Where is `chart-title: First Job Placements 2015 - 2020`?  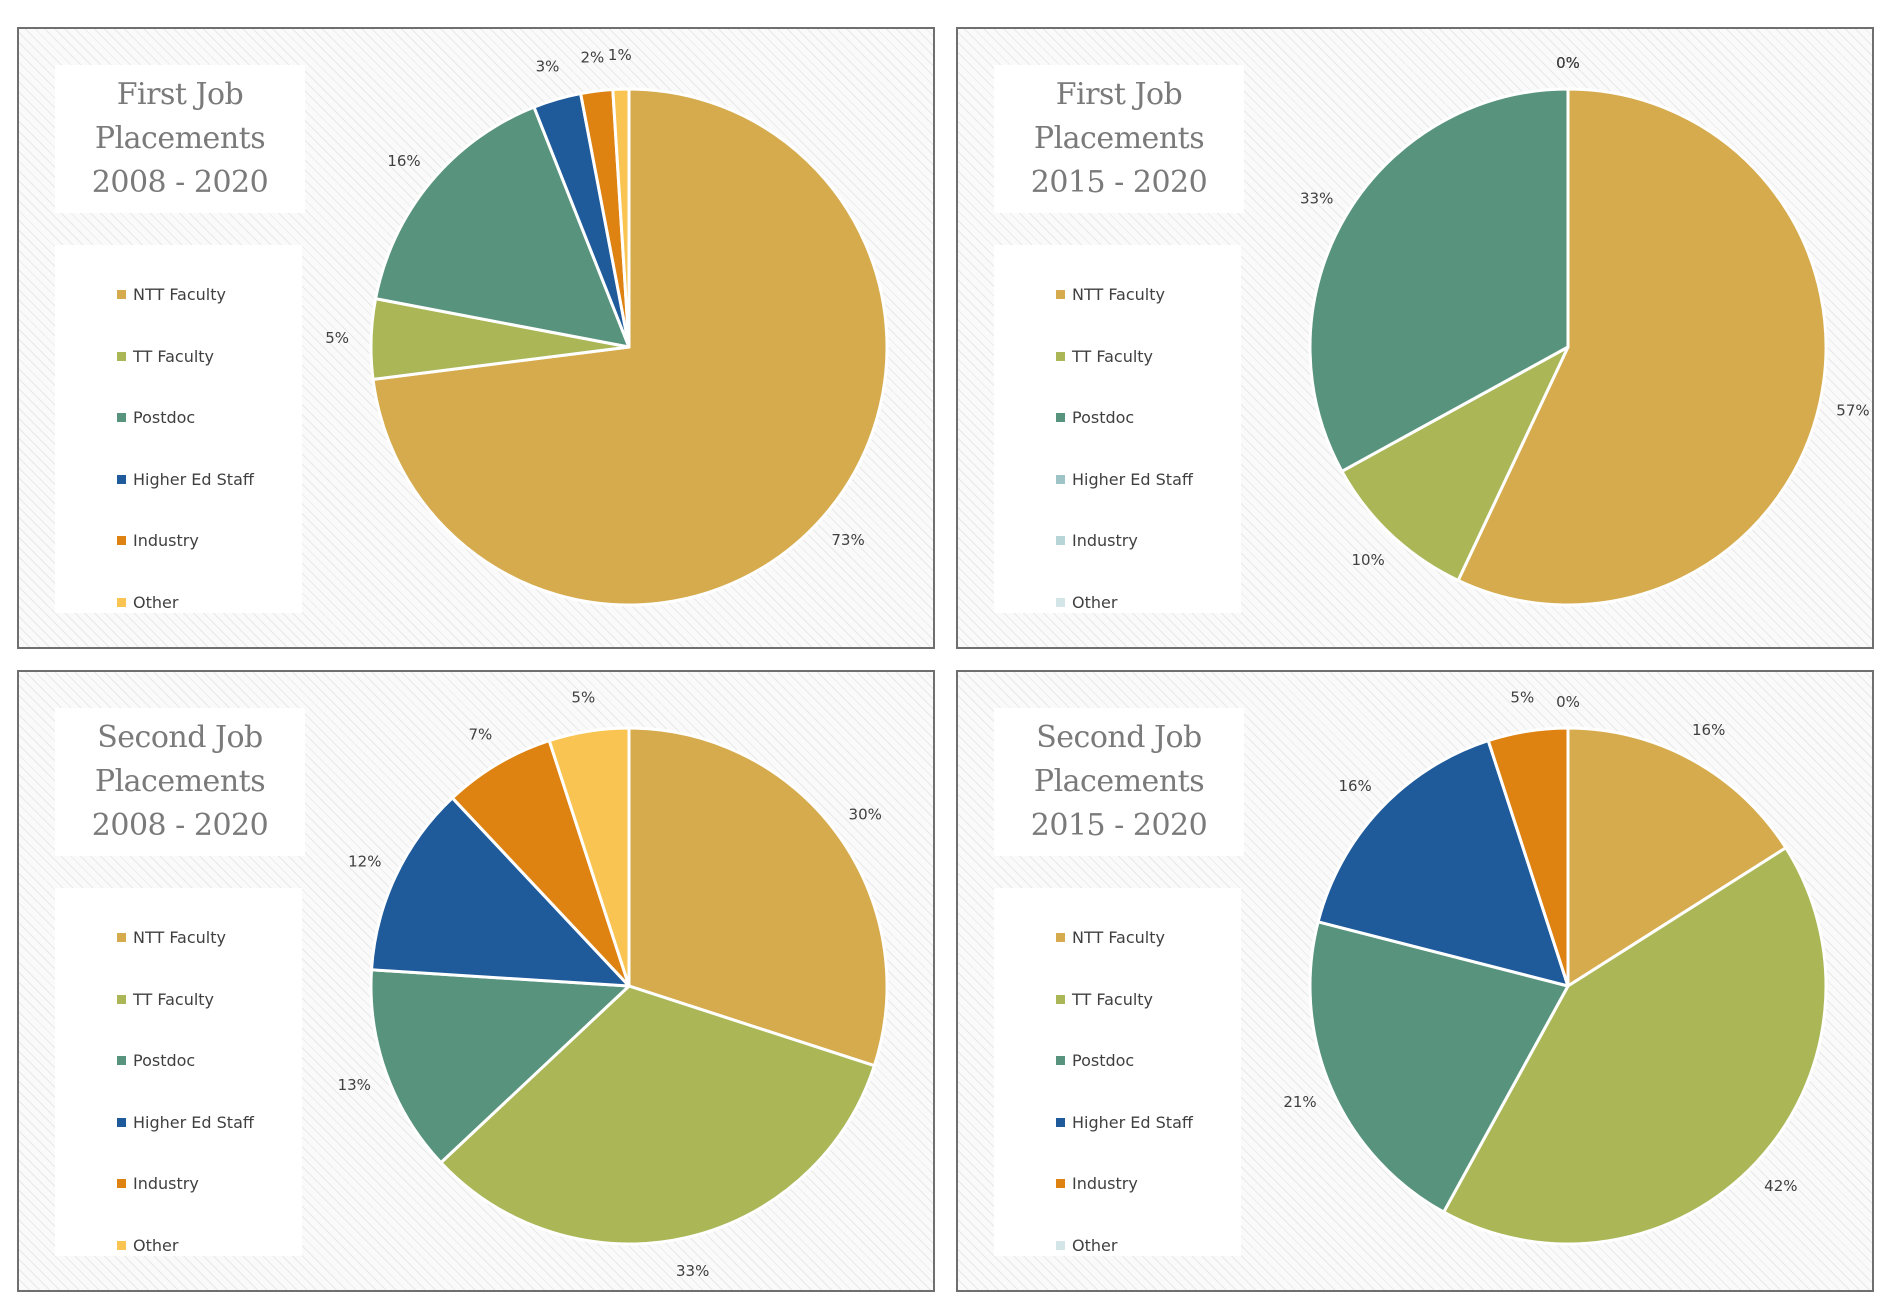 chart-title: First Job Placements 2015 - 2020 is located at coordinates (1119, 139).